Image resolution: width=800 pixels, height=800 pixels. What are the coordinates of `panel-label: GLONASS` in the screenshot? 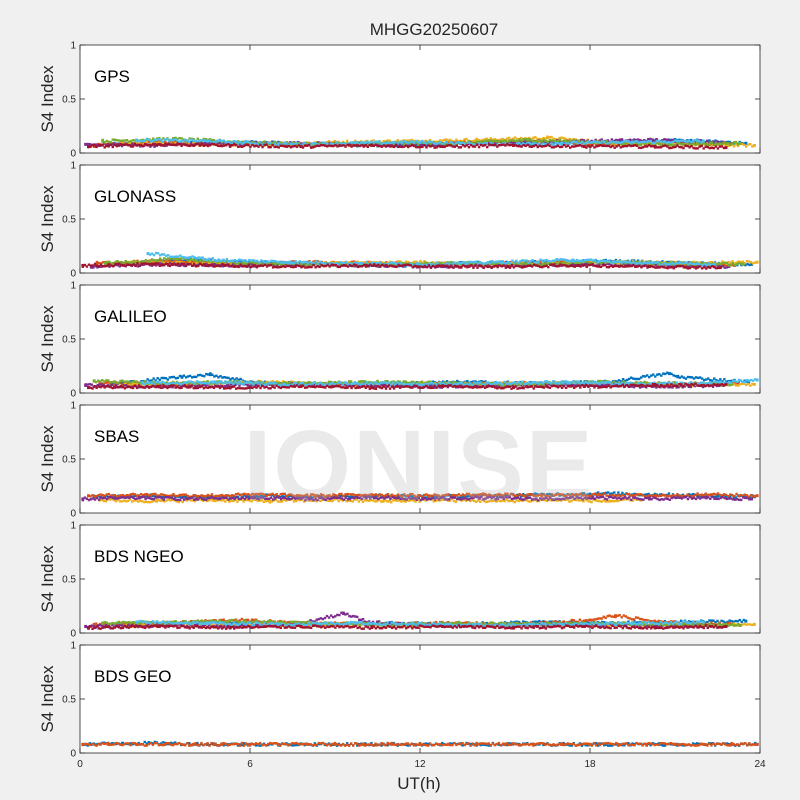 It's located at (135, 196).